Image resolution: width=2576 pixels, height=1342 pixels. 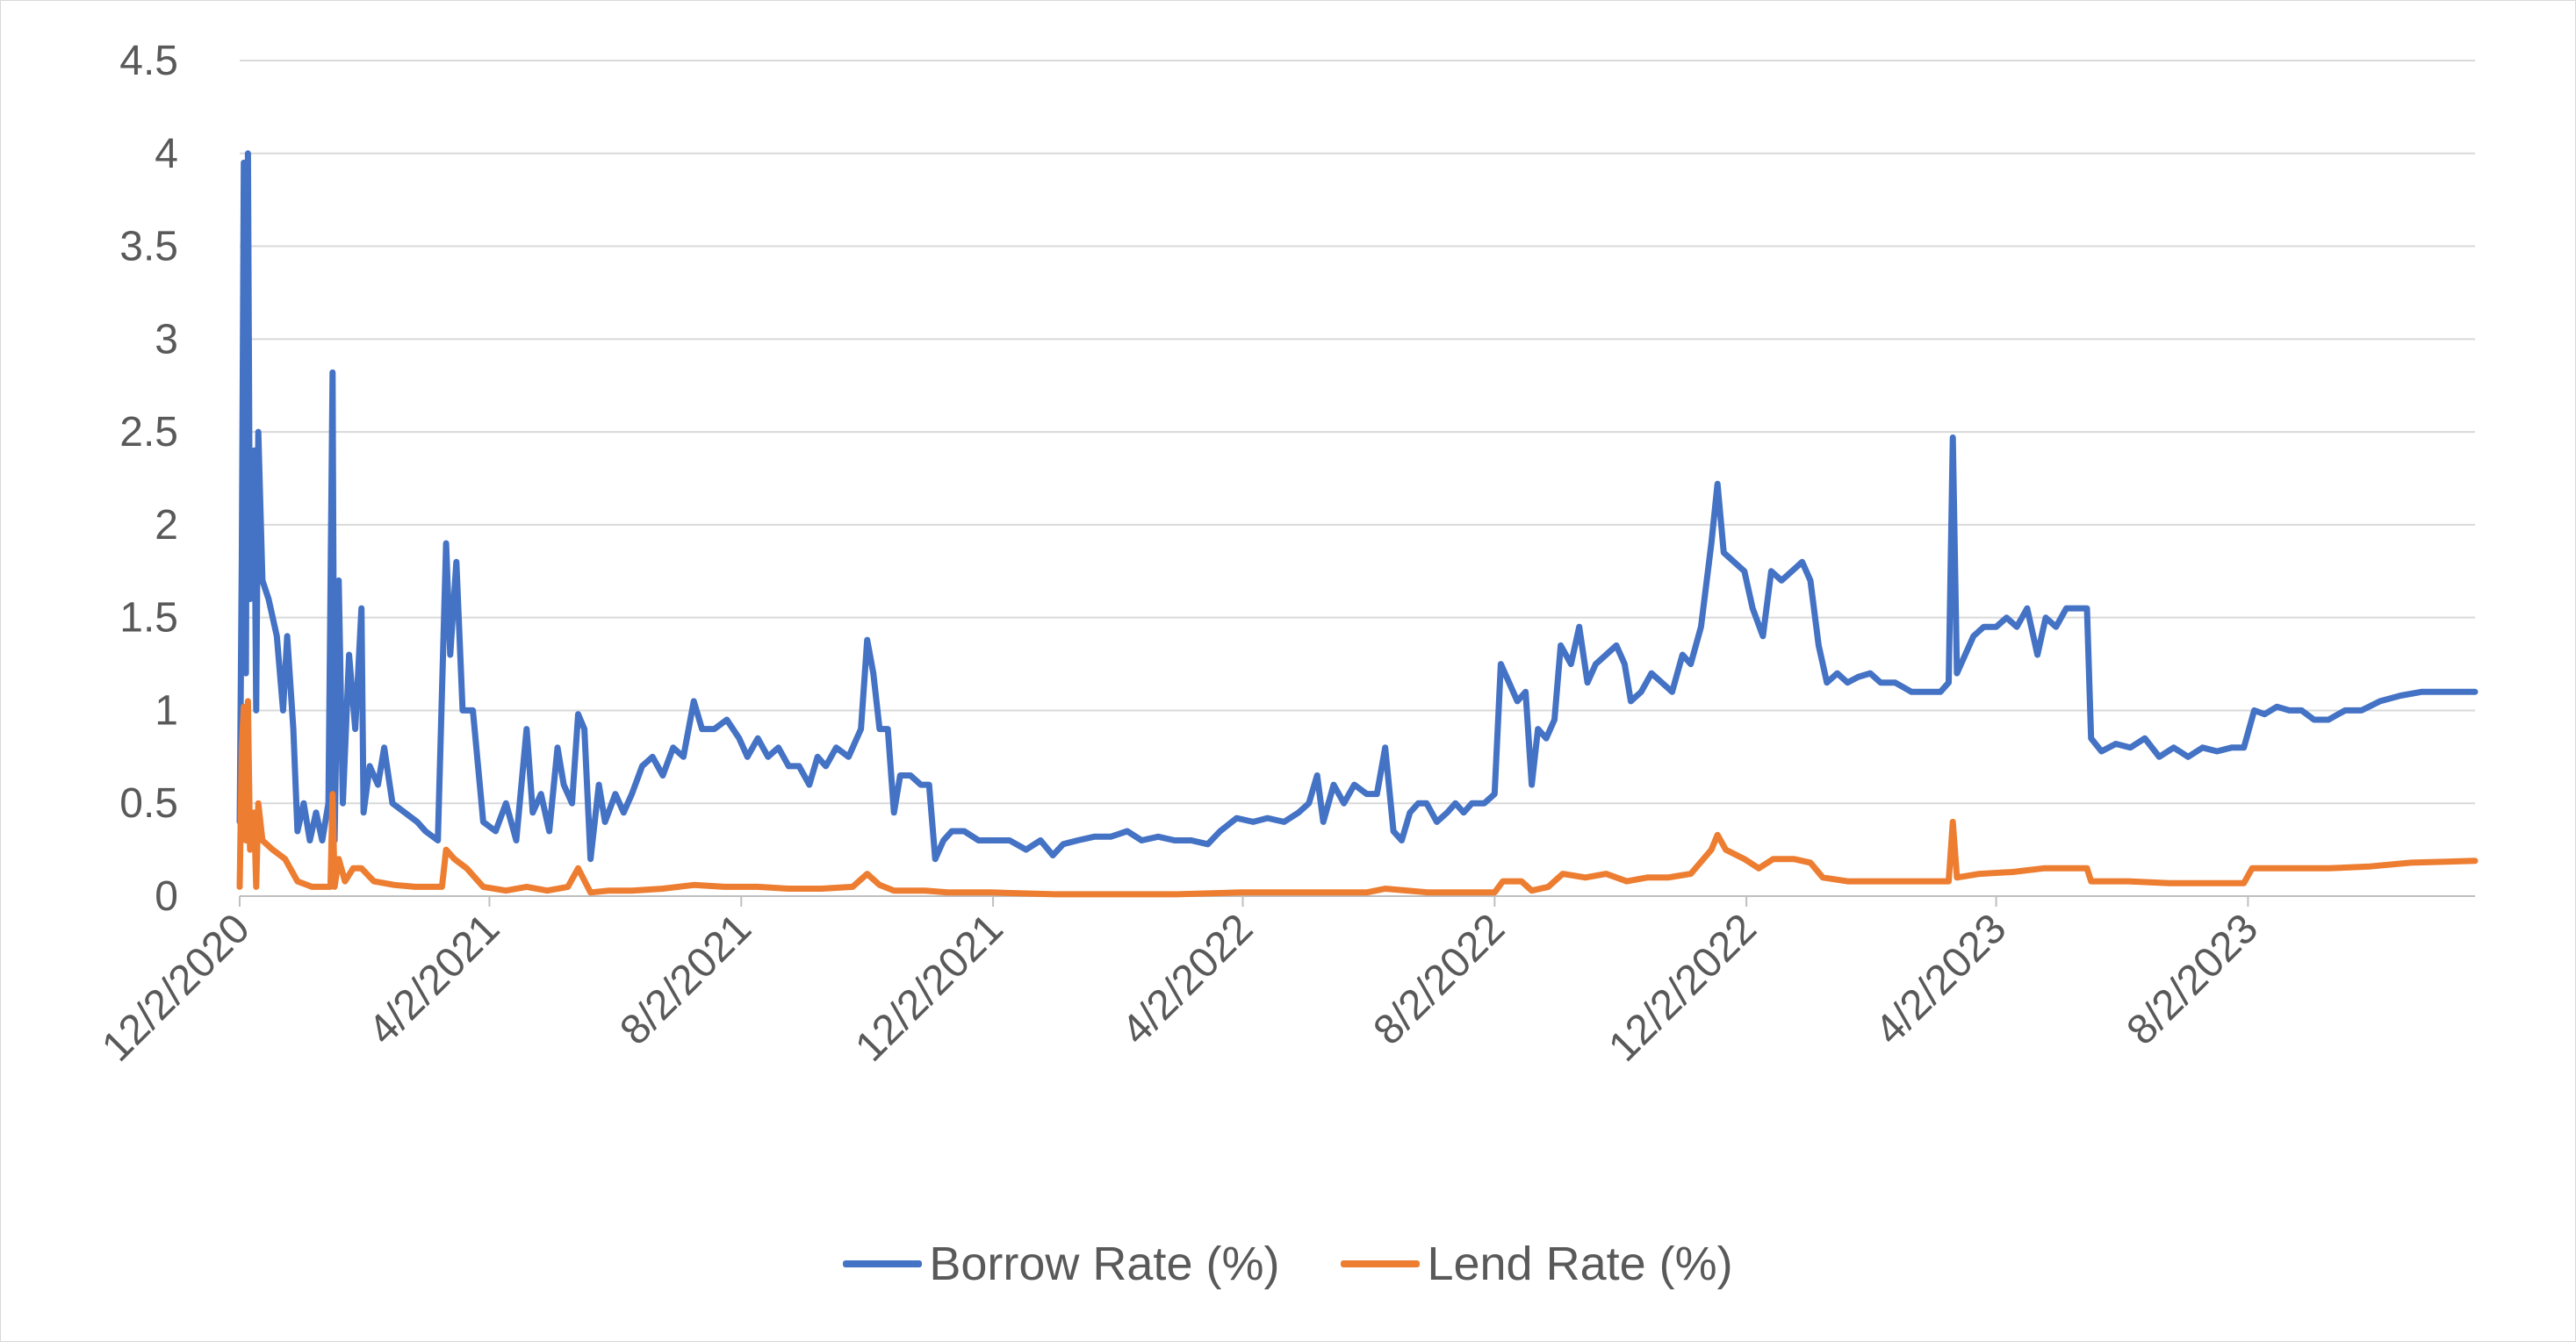 What do you see at coordinates (166, 896) in the screenshot?
I see `y-tick-label: 0` at bounding box center [166, 896].